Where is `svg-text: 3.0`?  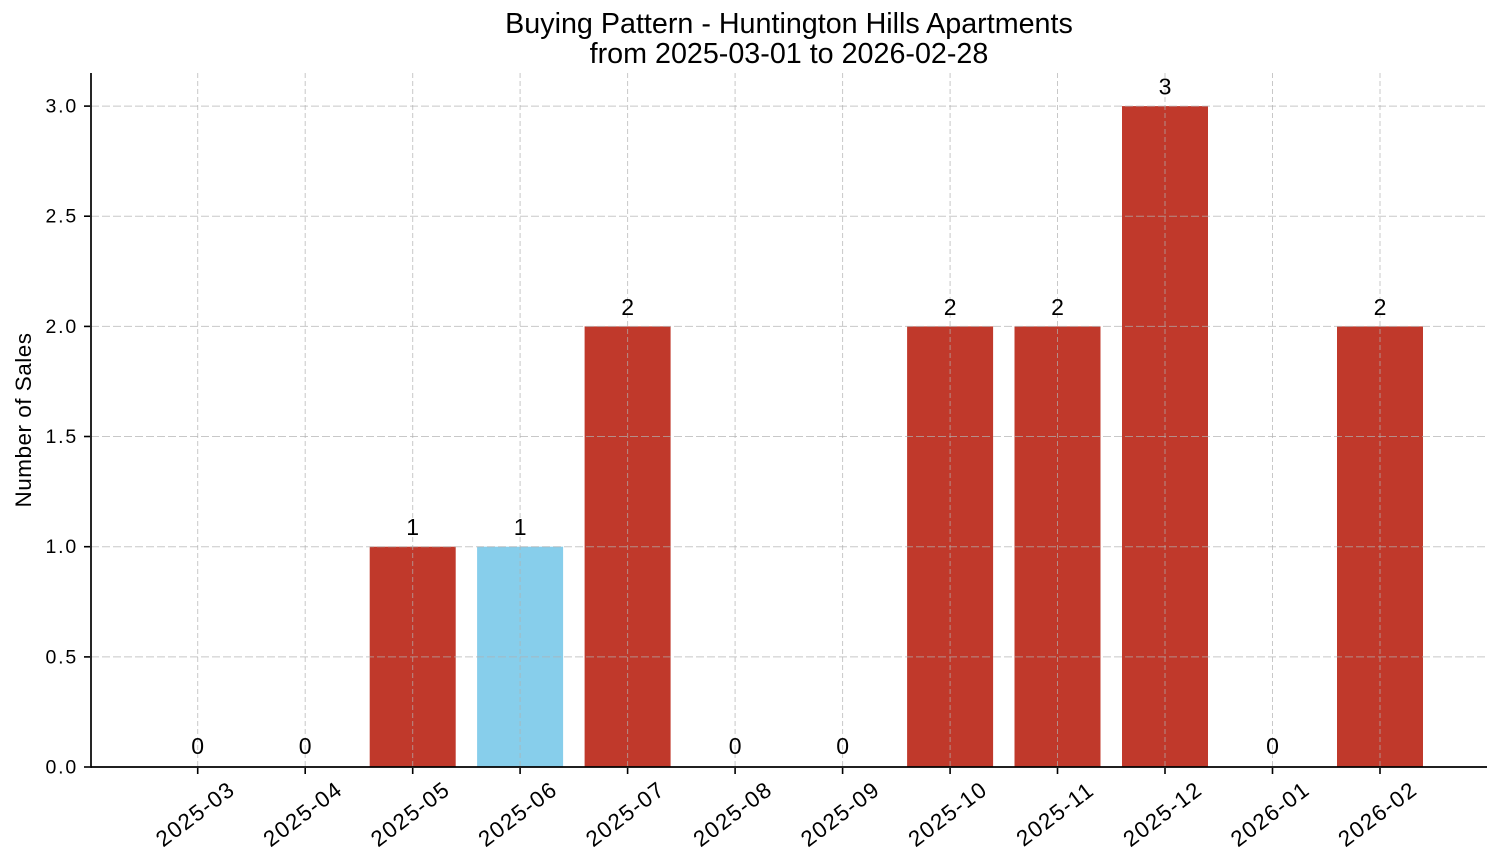 svg-text: 3.0 is located at coordinates (61, 107).